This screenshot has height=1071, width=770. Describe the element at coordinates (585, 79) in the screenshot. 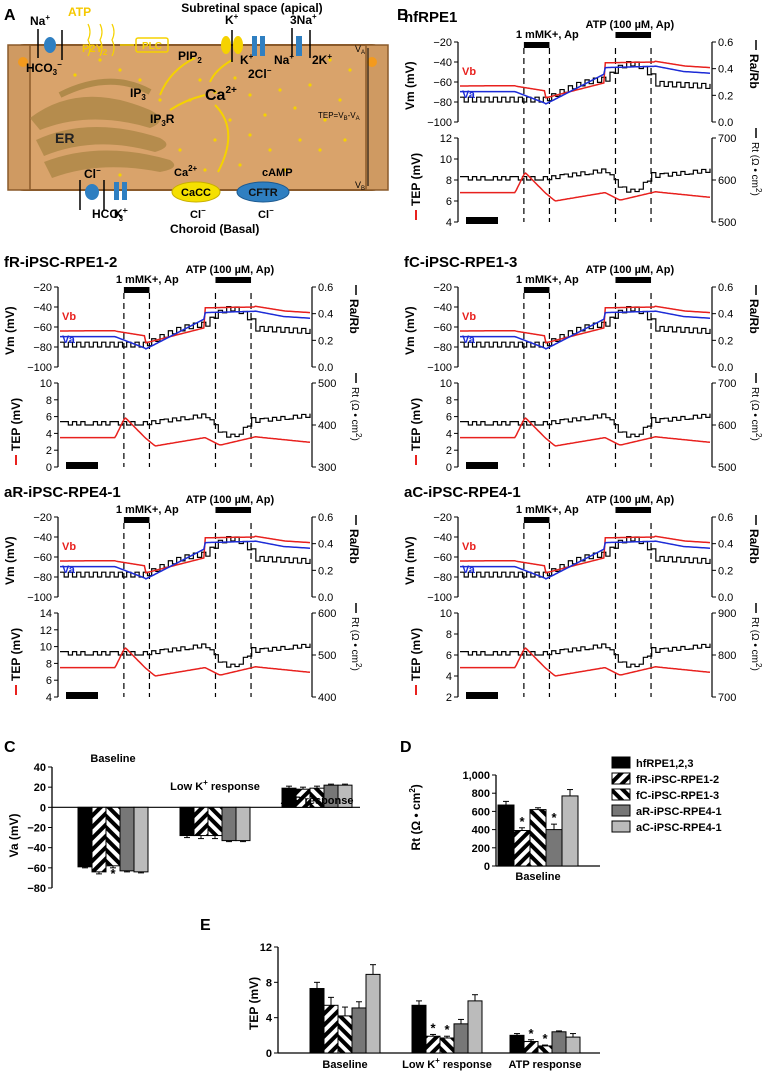

I see `vb-trace` at that location.